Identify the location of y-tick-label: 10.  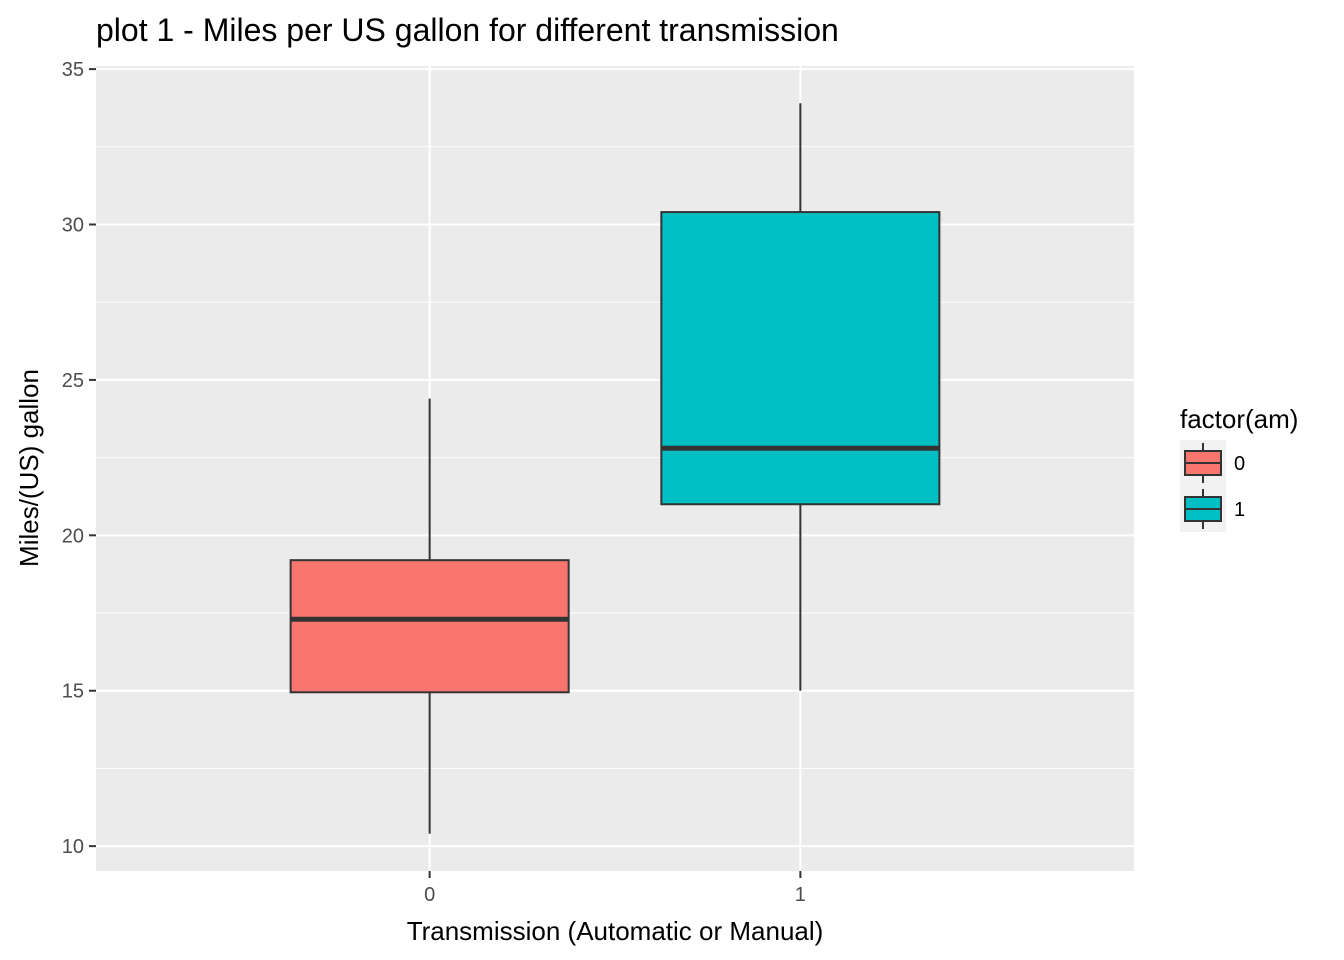
(73, 847).